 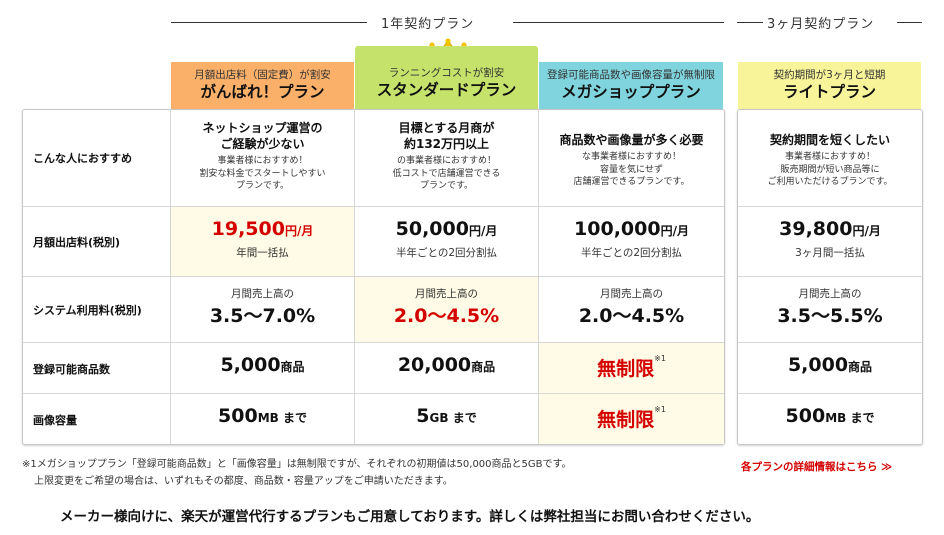 What do you see at coordinates (262, 92) in the screenshot?
I see `plan-tab-name: がんばれ！プラン` at bounding box center [262, 92].